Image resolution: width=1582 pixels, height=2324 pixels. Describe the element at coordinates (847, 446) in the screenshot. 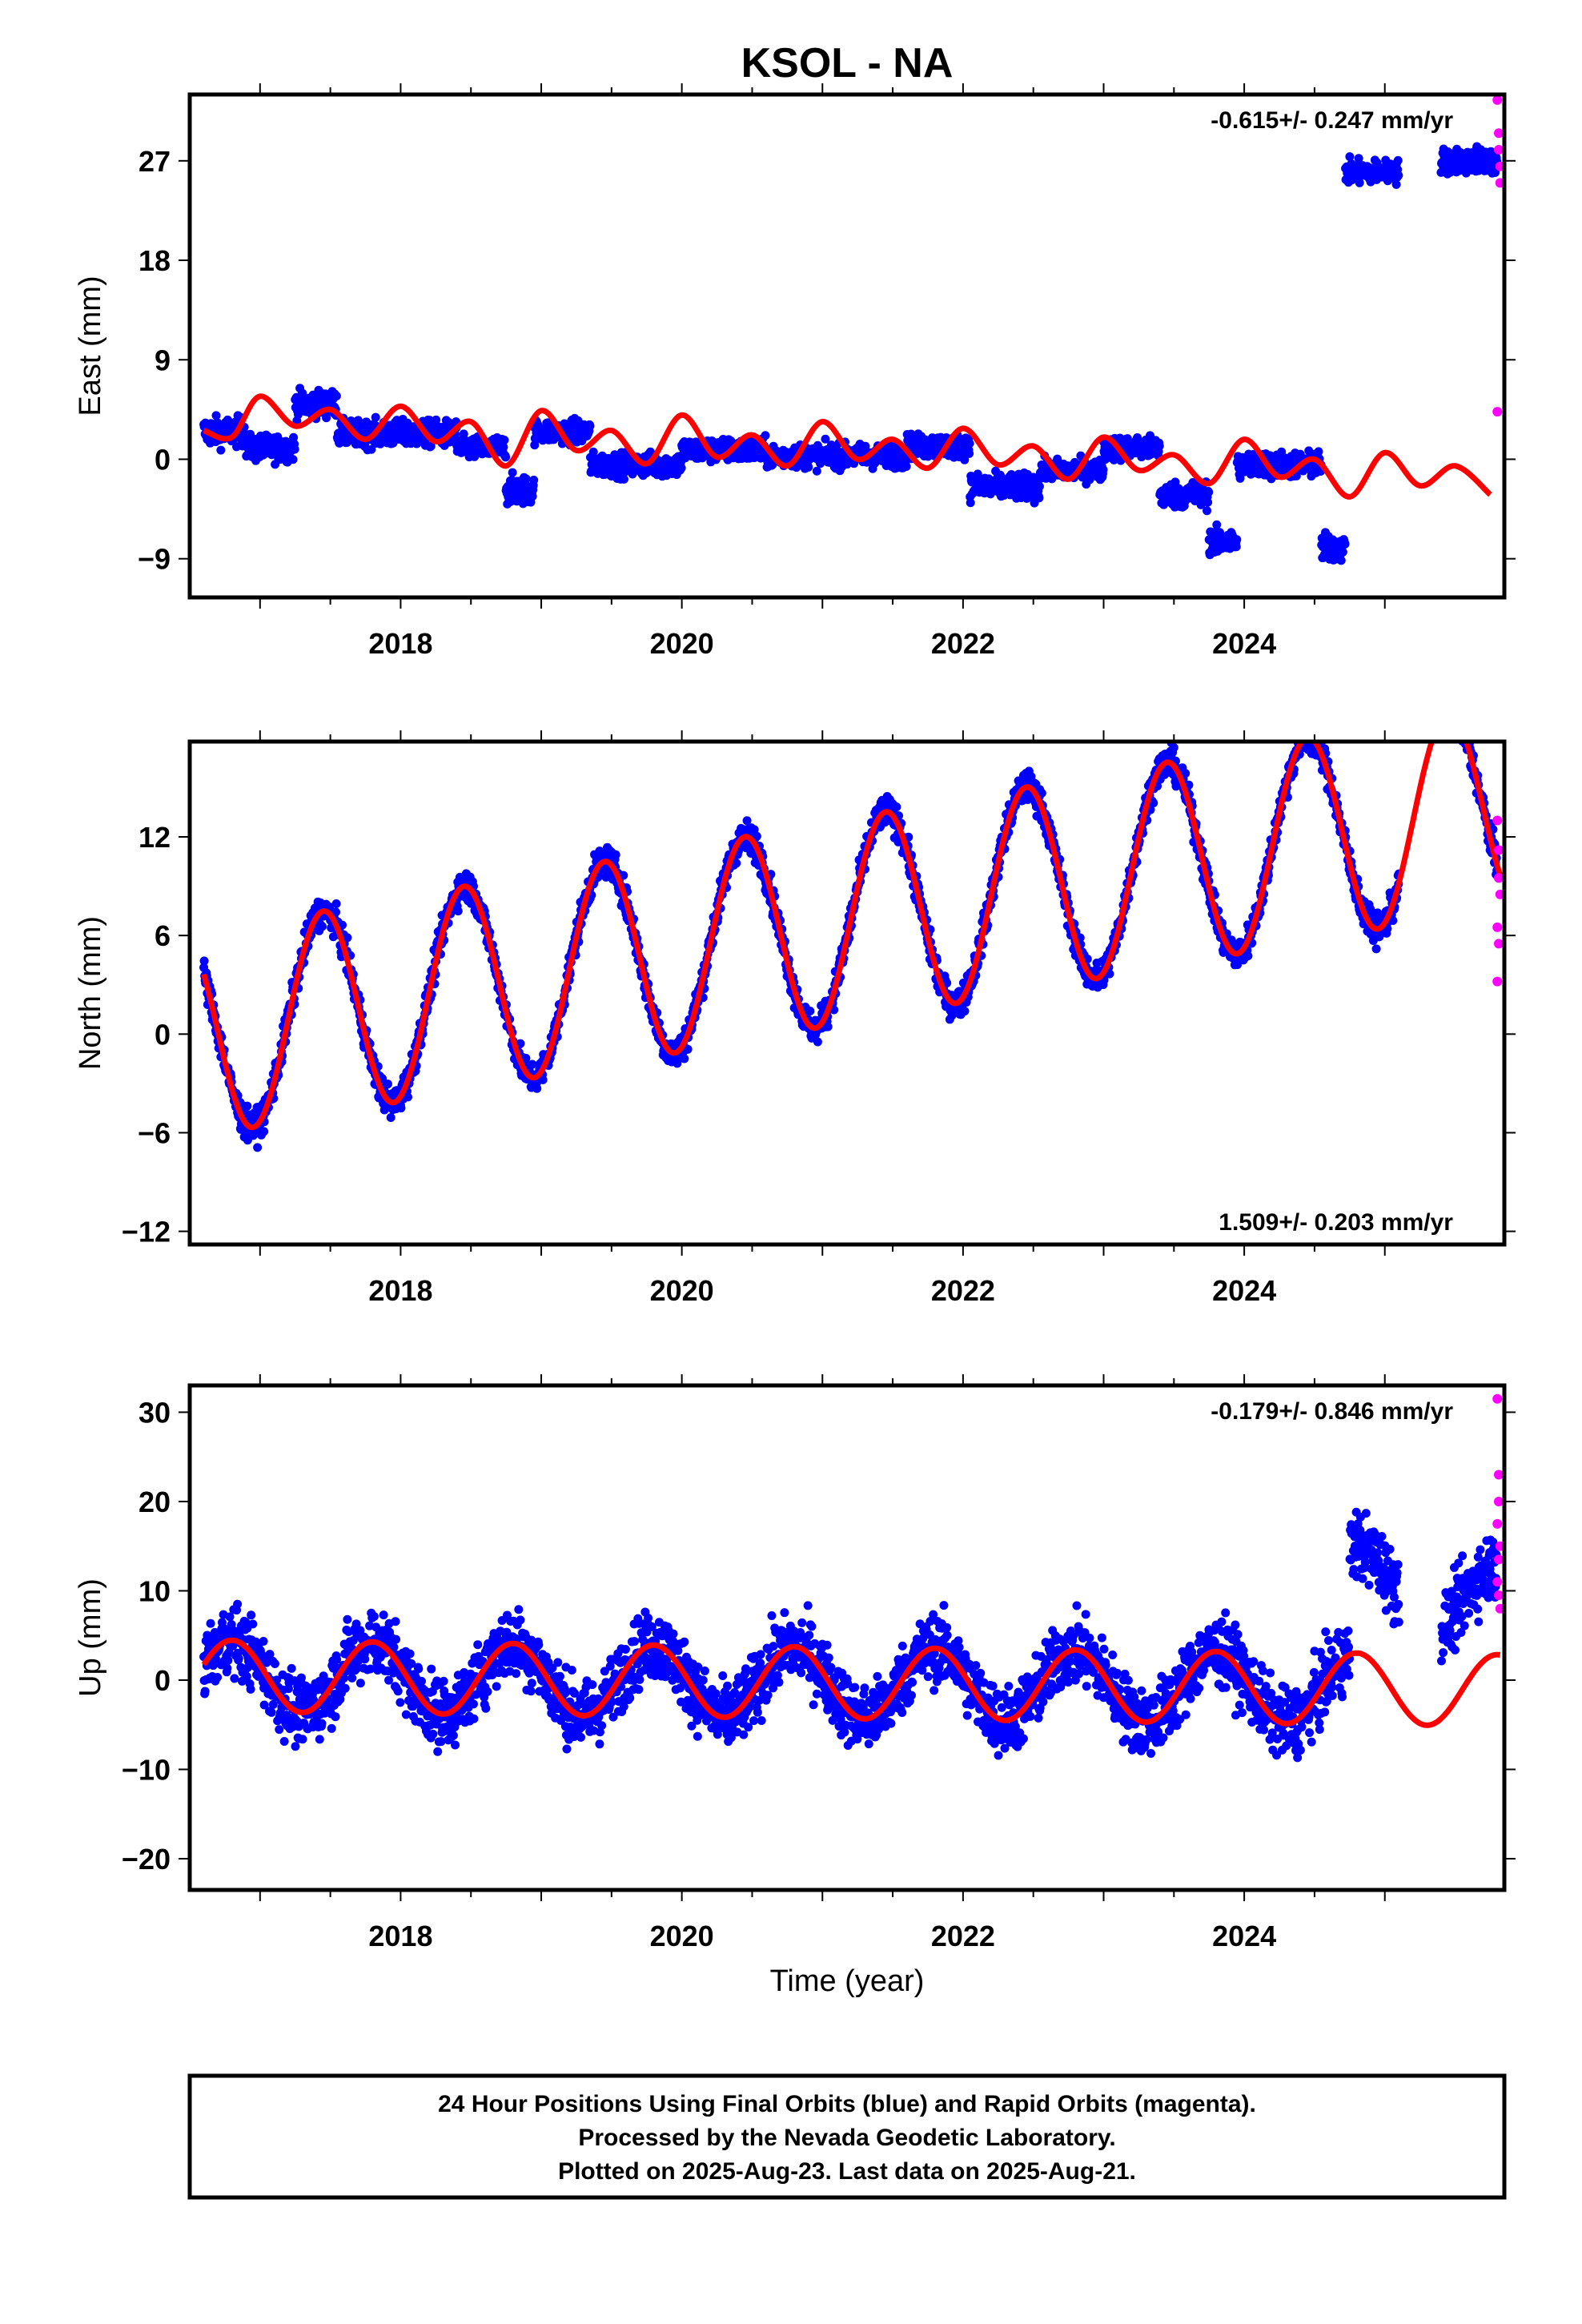

I see `model-fit-line` at that location.